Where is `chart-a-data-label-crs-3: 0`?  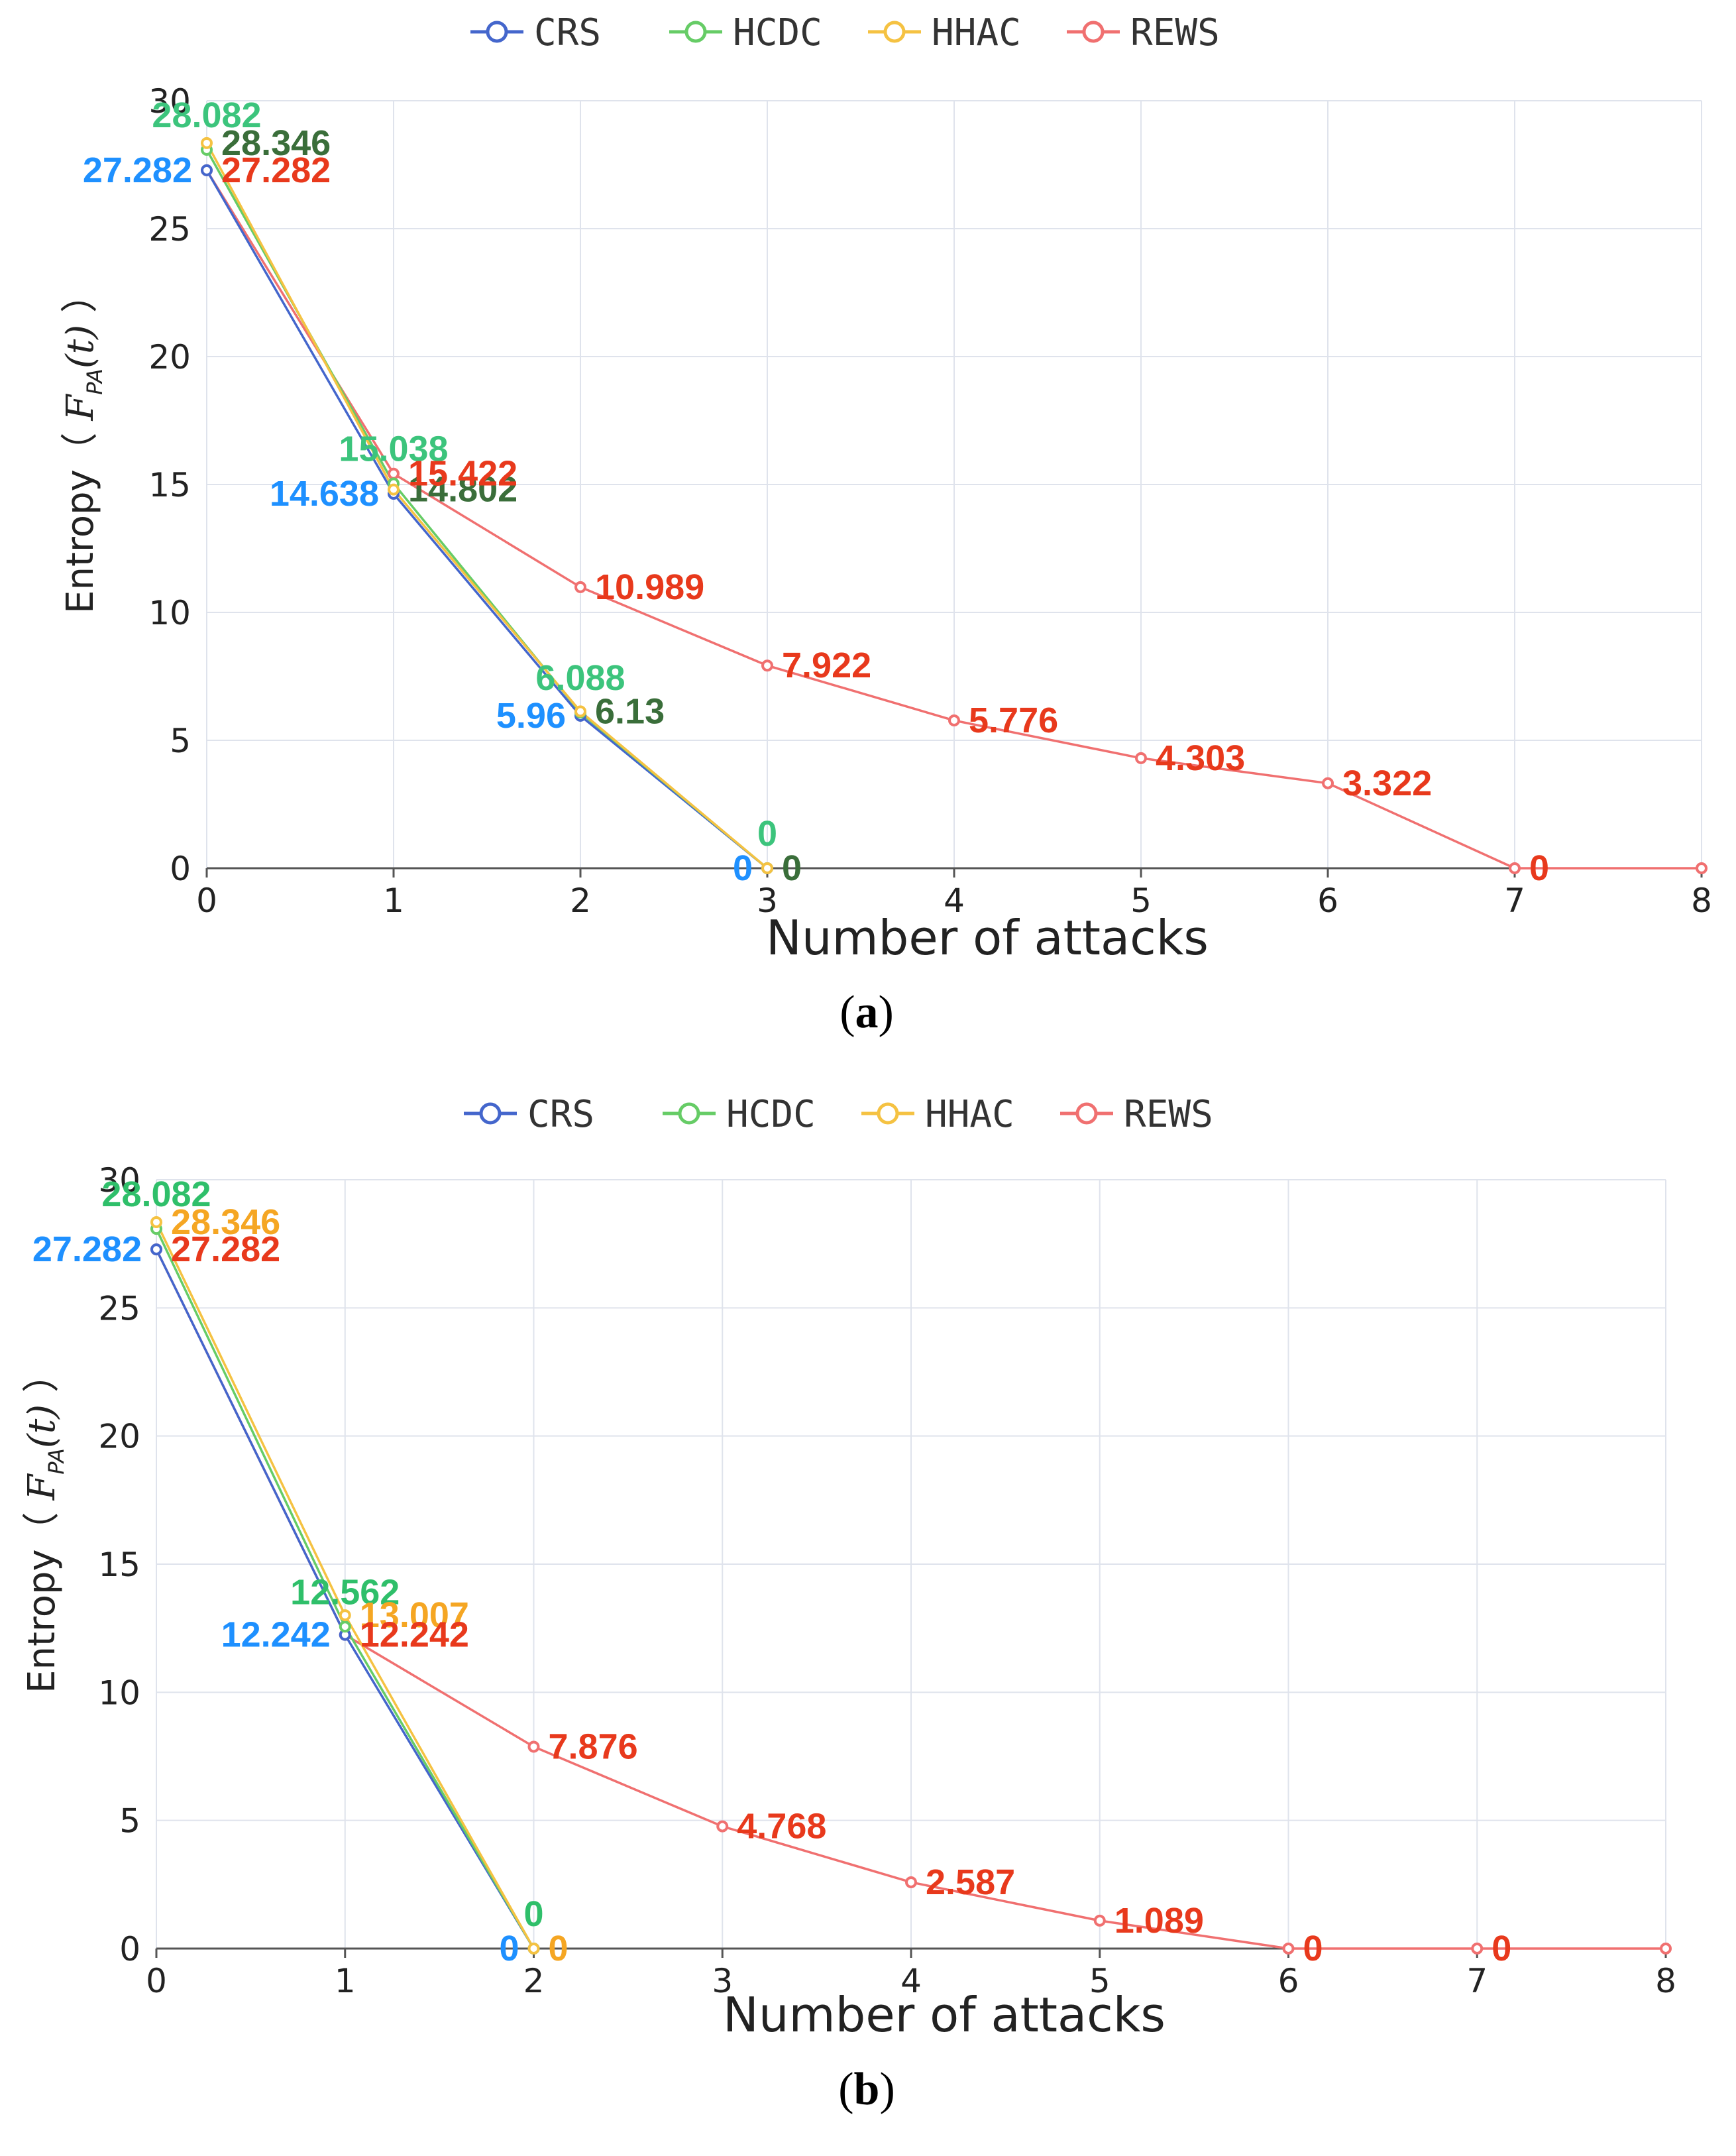
chart-a-data-label-crs-3: 0 is located at coordinates (743, 868).